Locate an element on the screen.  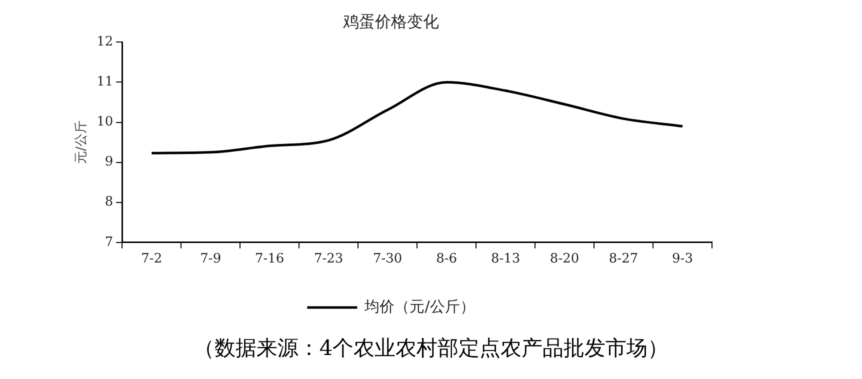
y-axis-title: 元/公斤 is located at coordinates (82, 142).